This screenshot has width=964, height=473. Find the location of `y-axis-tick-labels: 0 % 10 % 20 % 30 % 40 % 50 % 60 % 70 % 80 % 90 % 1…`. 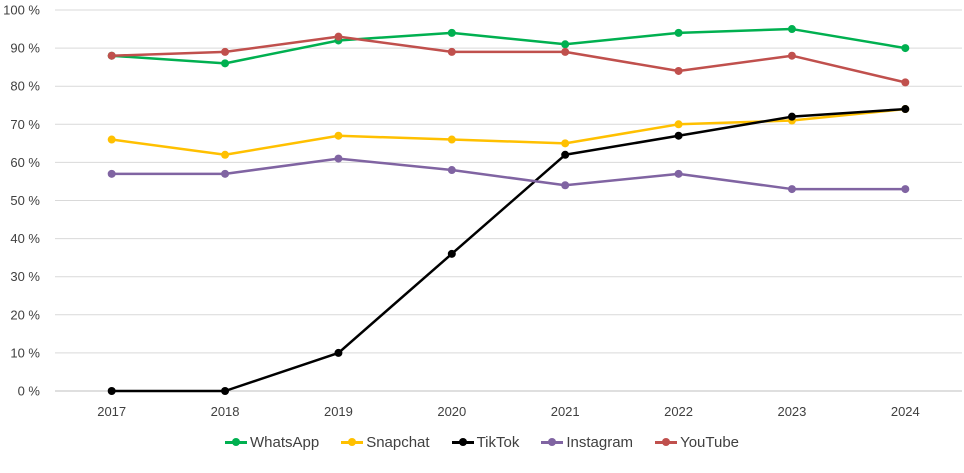

y-axis-tick-labels: 0 % 10 % 20 % 30 % 40 % 50 % 60 % 70 % 80 % 90 % 1… is located at coordinates (21, 201).